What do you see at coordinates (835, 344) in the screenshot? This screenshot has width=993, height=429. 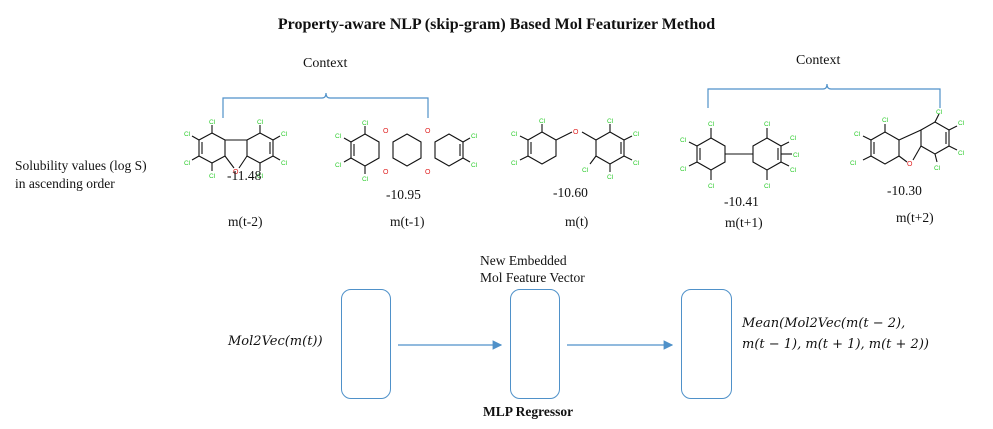 I see `output-formula-line2: m(t − 1), m(t + 1), m(t + 2))` at bounding box center [835, 344].